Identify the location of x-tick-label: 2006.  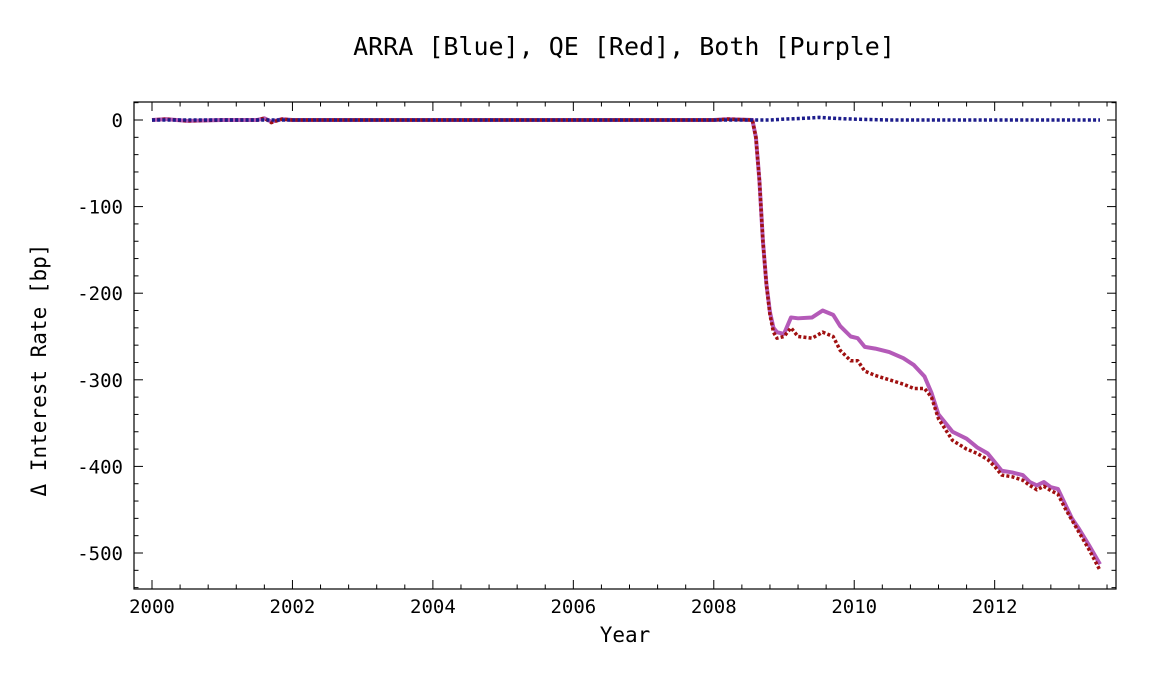
(573, 607).